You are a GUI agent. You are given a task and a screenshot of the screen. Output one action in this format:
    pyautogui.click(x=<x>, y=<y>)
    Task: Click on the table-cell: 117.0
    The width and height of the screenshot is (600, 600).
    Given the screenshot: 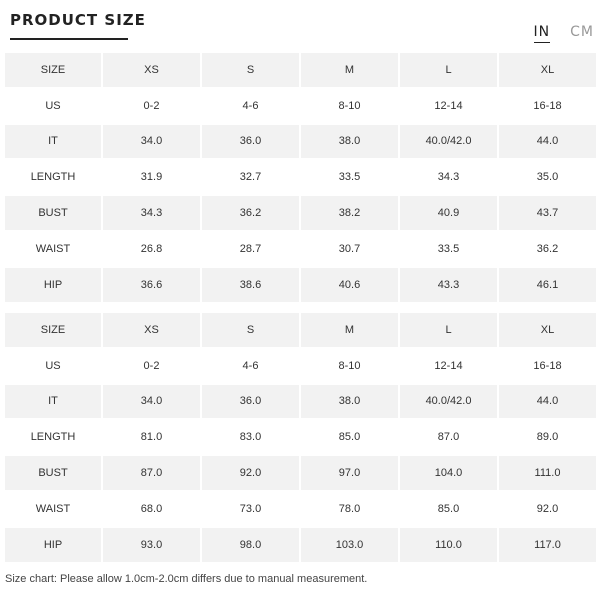 What is the action you would take?
    pyautogui.click(x=547, y=544)
    